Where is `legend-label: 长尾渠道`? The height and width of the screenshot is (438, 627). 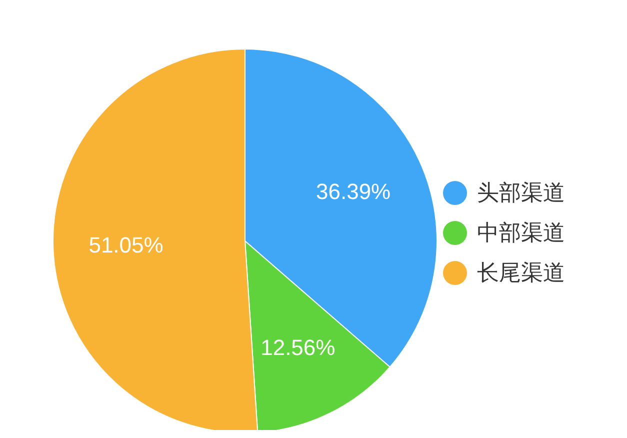 legend-label: 长尾渠道 is located at coordinates (521, 274).